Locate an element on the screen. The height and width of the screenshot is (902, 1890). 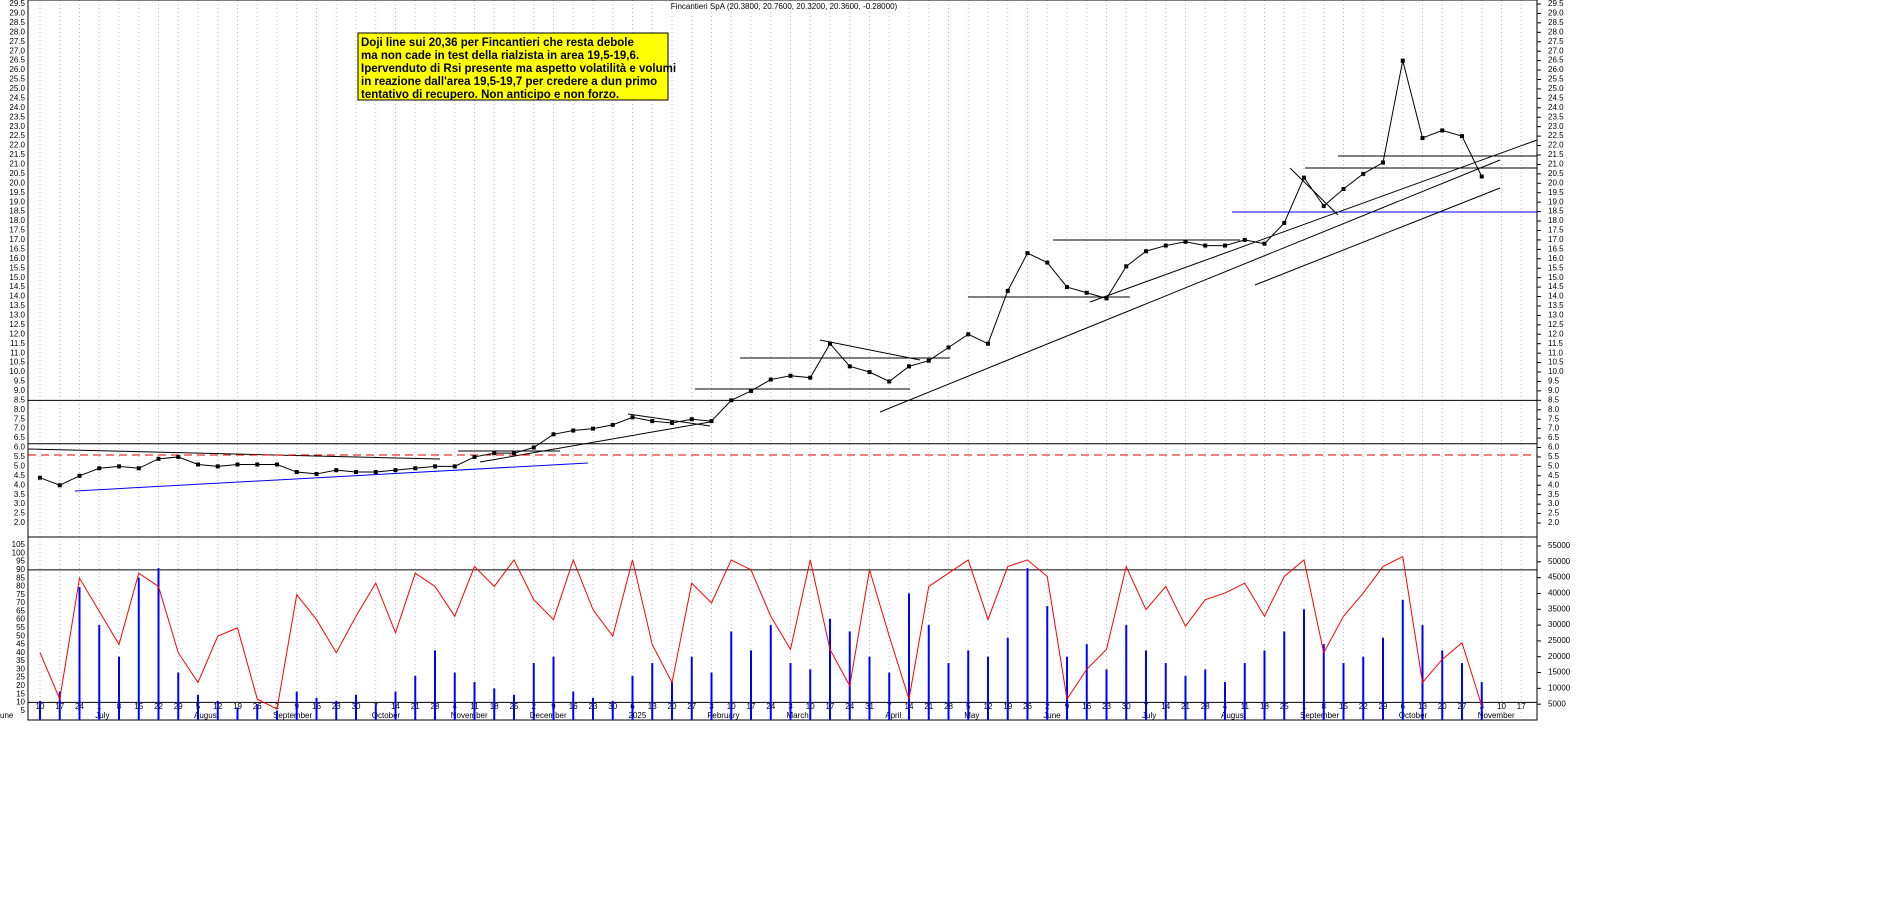
y-tick-label: 90 is located at coordinates (20, 569).